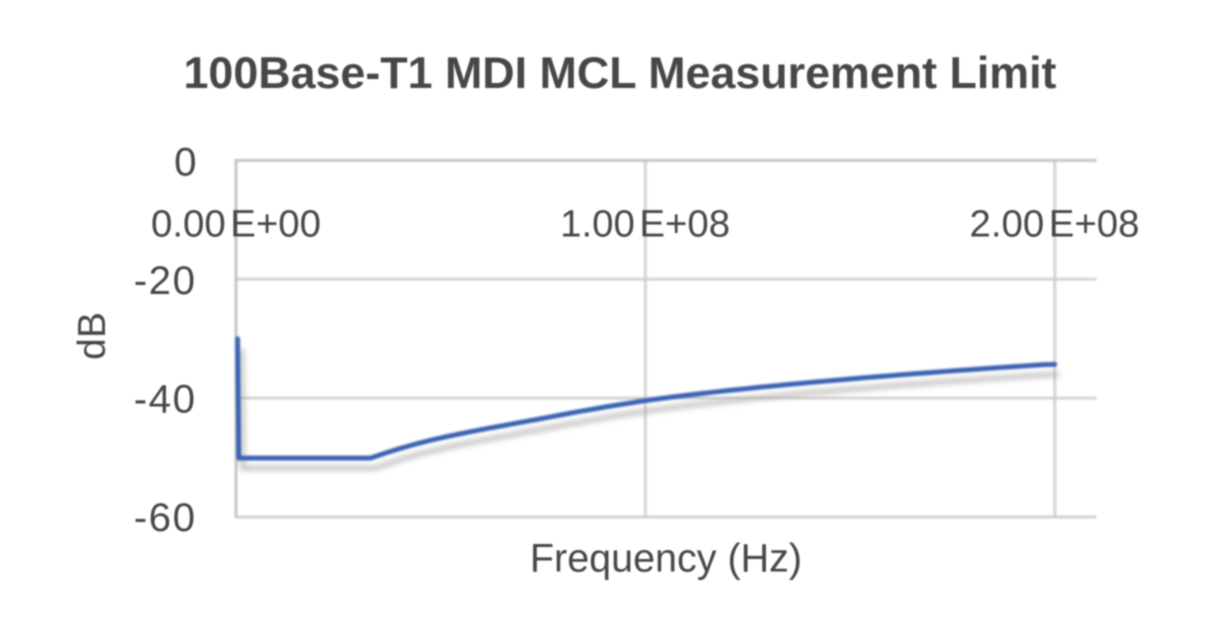 The image size is (1229, 623). Describe the element at coordinates (236, 224) in the screenshot. I see `svg-text:0.00E+00: 0.00 E+00` at that location.